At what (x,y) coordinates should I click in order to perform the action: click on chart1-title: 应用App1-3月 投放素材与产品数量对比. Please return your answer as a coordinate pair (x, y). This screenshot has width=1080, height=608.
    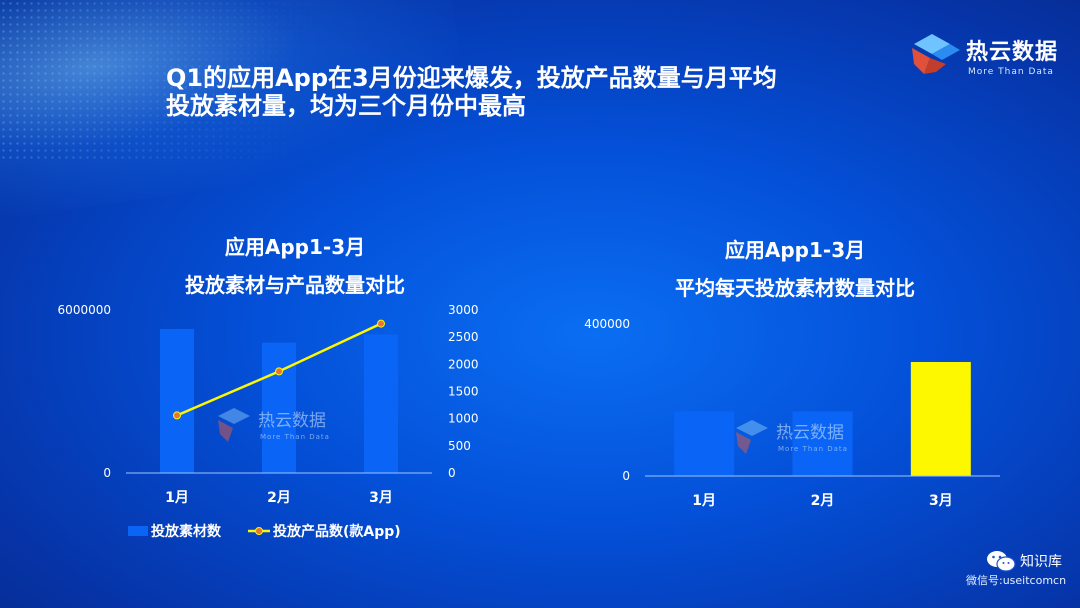
    Looking at the image, I should click on (295, 266).